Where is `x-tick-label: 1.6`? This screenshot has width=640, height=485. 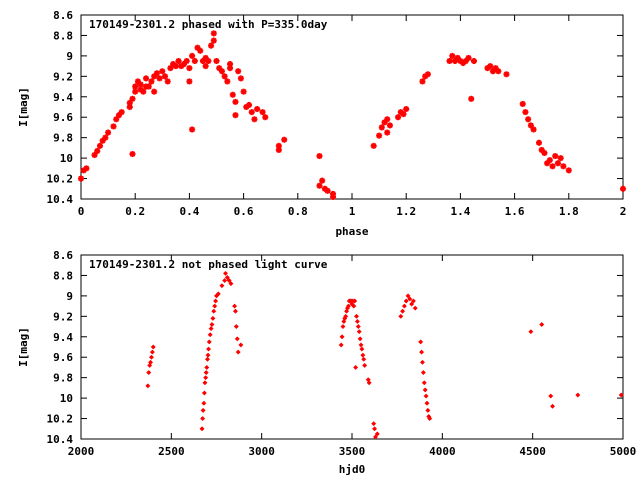 x-tick-label: 1.6 is located at coordinates (515, 211).